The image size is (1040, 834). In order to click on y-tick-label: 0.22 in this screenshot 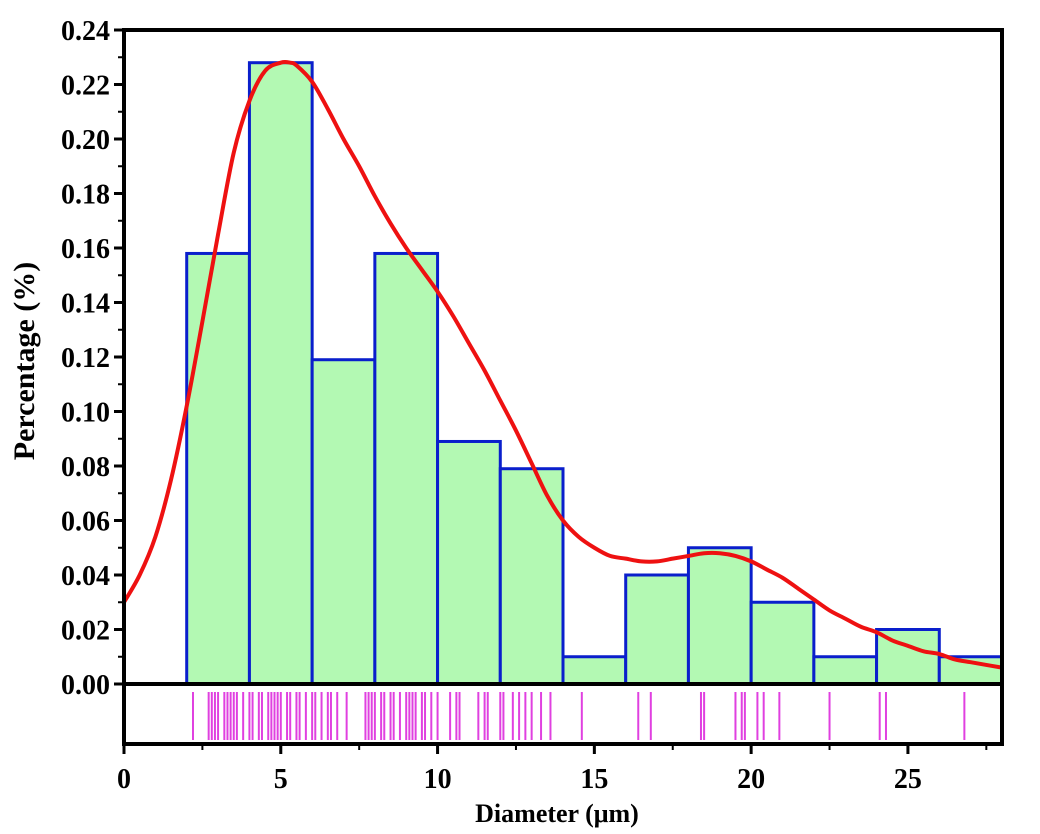, I will do `click(85, 86)`.